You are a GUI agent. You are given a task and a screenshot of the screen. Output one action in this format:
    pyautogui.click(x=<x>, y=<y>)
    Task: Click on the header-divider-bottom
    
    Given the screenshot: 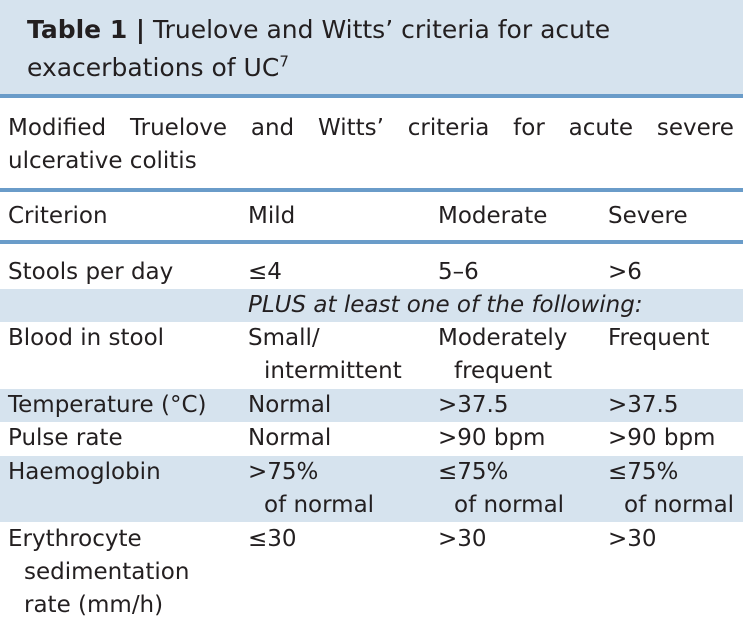 What is the action you would take?
    pyautogui.click(x=371, y=242)
    